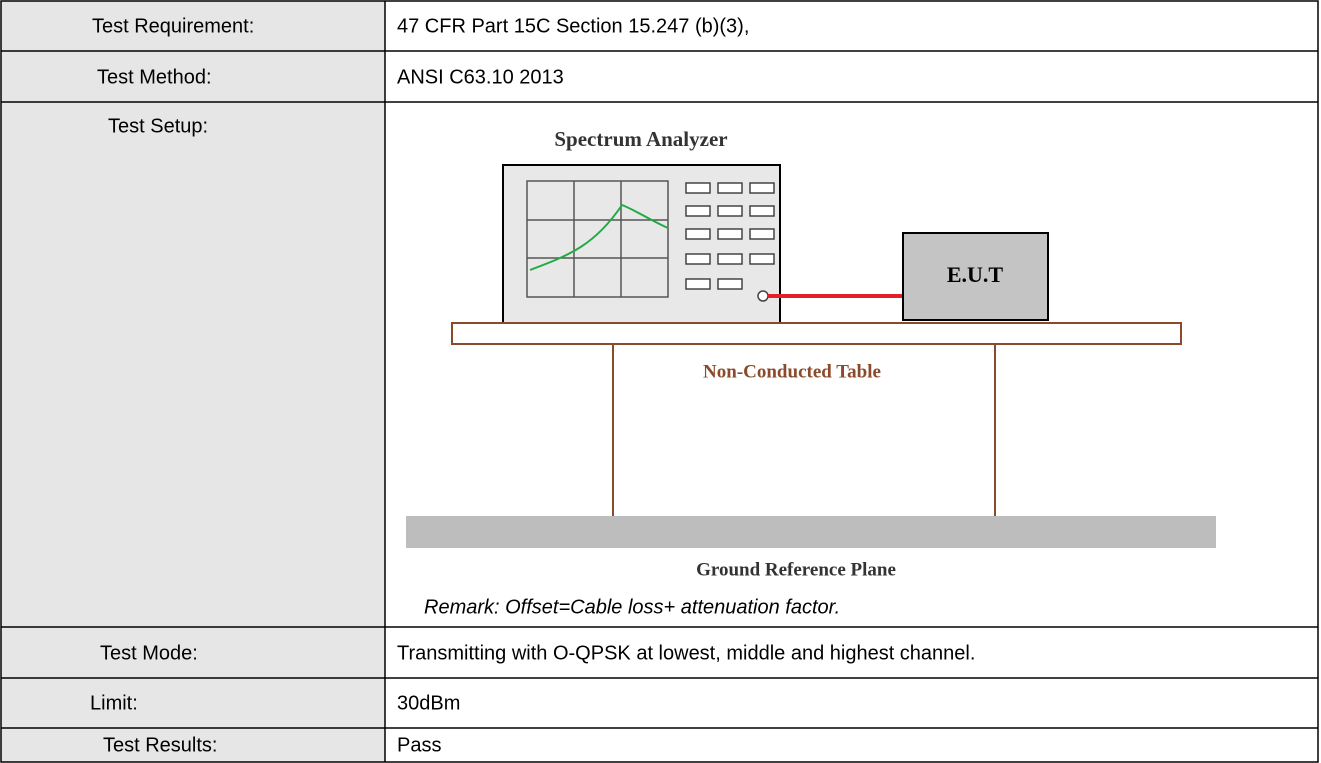  What do you see at coordinates (419, 745) in the screenshot?
I see `row-value: Pass` at bounding box center [419, 745].